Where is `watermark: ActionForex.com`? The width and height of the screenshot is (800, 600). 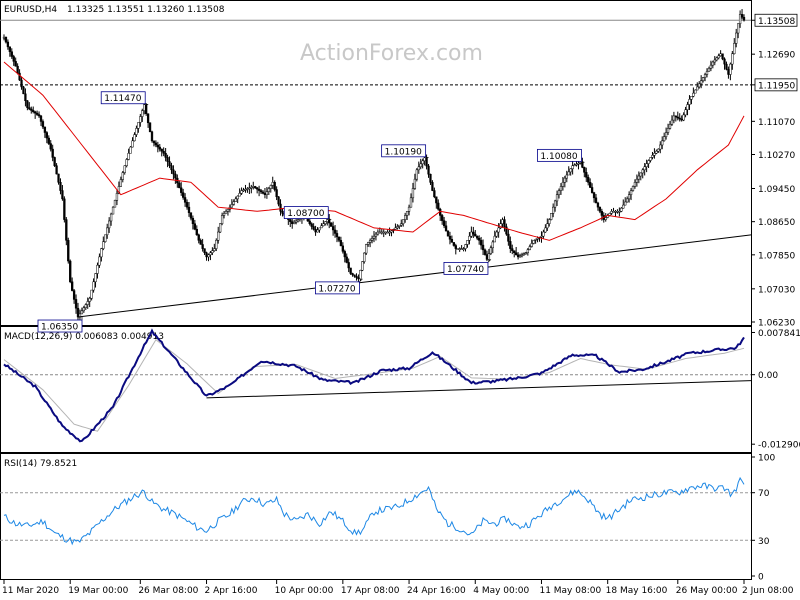
watermark: ActionForex.com is located at coordinates (391, 53).